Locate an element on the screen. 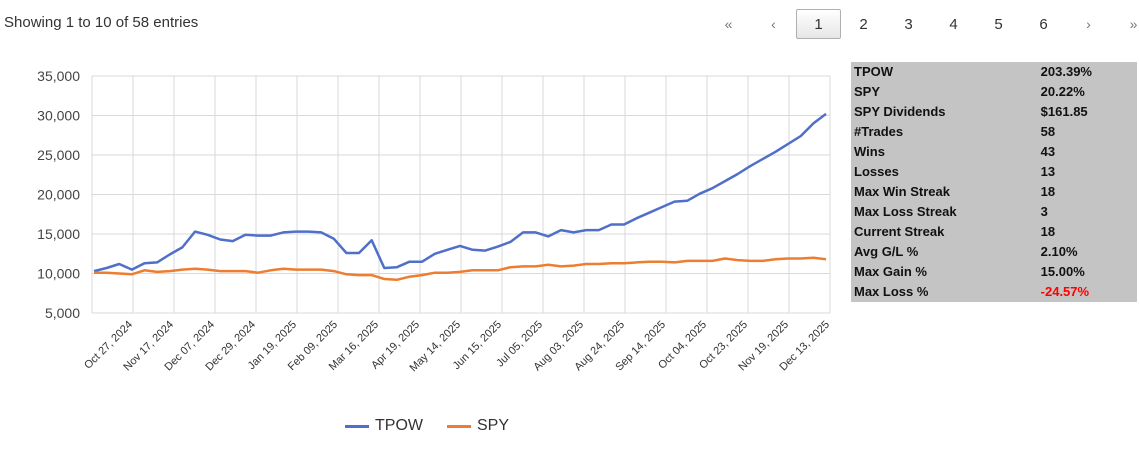 This screenshot has height=450, width=1139. stat-value: 203.39% is located at coordinates (1066, 71).